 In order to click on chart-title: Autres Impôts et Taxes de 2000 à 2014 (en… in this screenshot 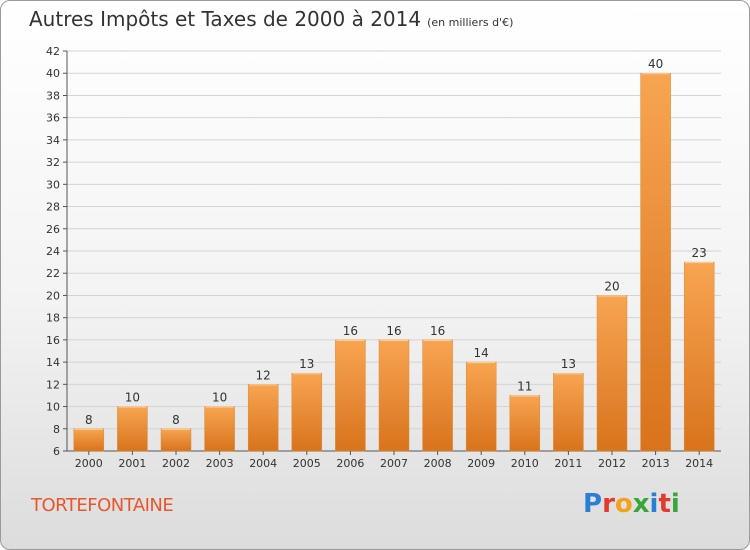, I will do `click(271, 19)`.